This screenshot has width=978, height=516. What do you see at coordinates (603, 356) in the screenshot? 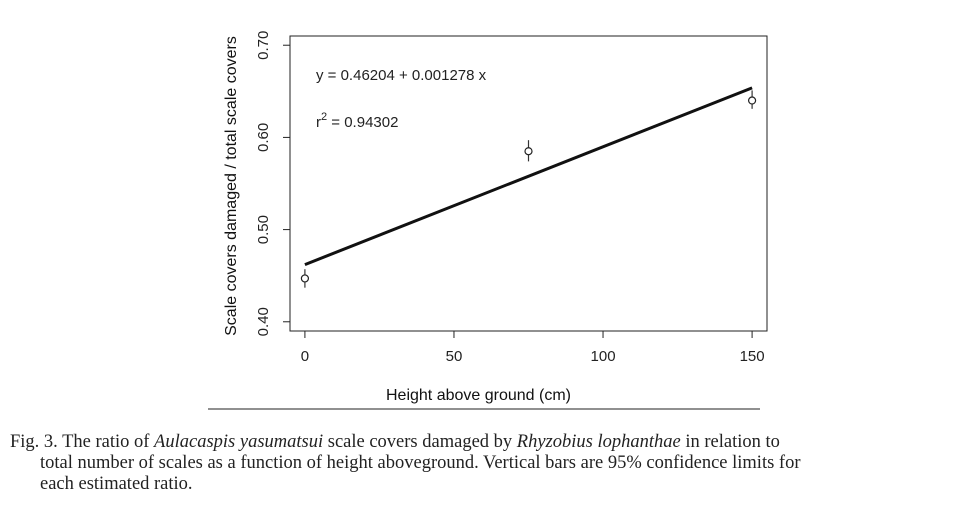
I see `x-tick-label: 100` at bounding box center [603, 356].